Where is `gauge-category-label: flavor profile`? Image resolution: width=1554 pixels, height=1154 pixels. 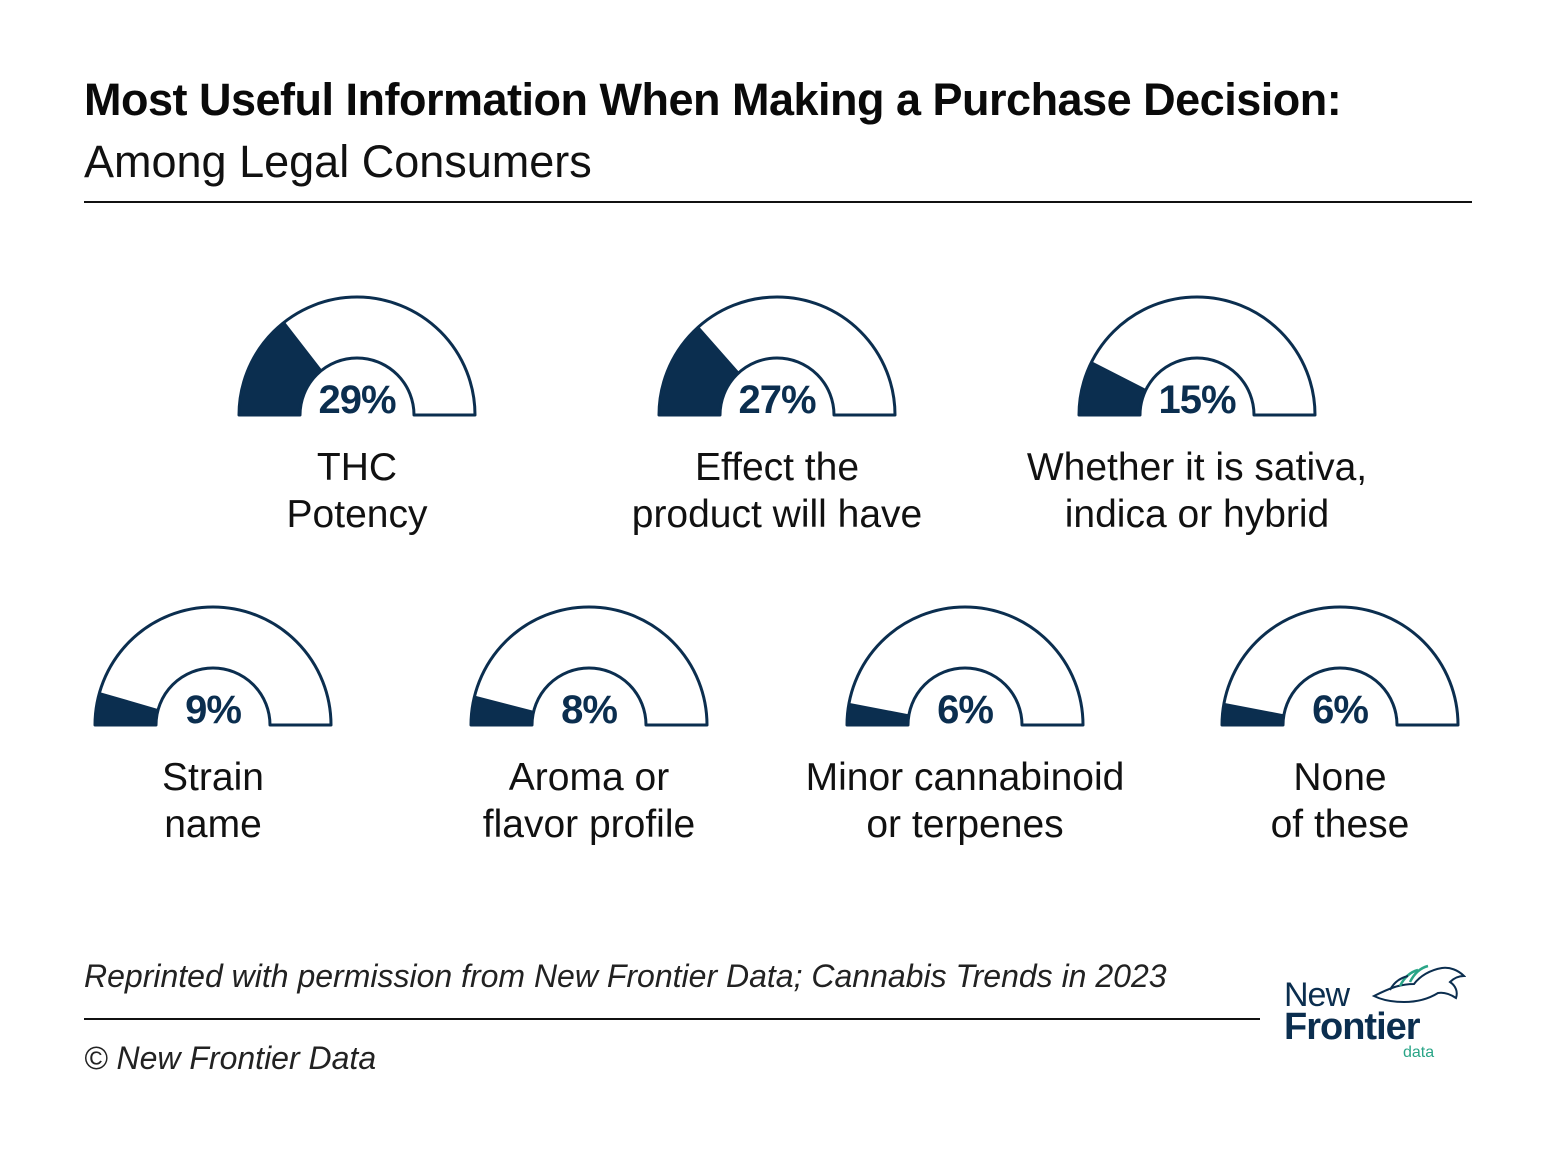
gauge-category-label: flavor profile is located at coordinates (589, 824).